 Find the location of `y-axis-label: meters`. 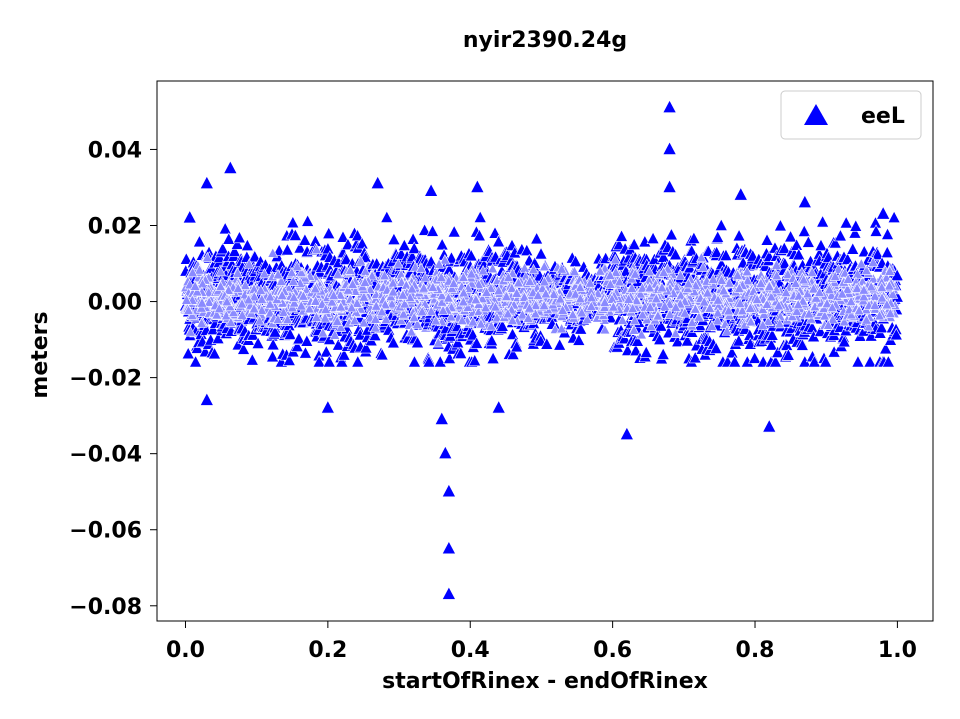

y-axis-label: meters is located at coordinates (40, 354).